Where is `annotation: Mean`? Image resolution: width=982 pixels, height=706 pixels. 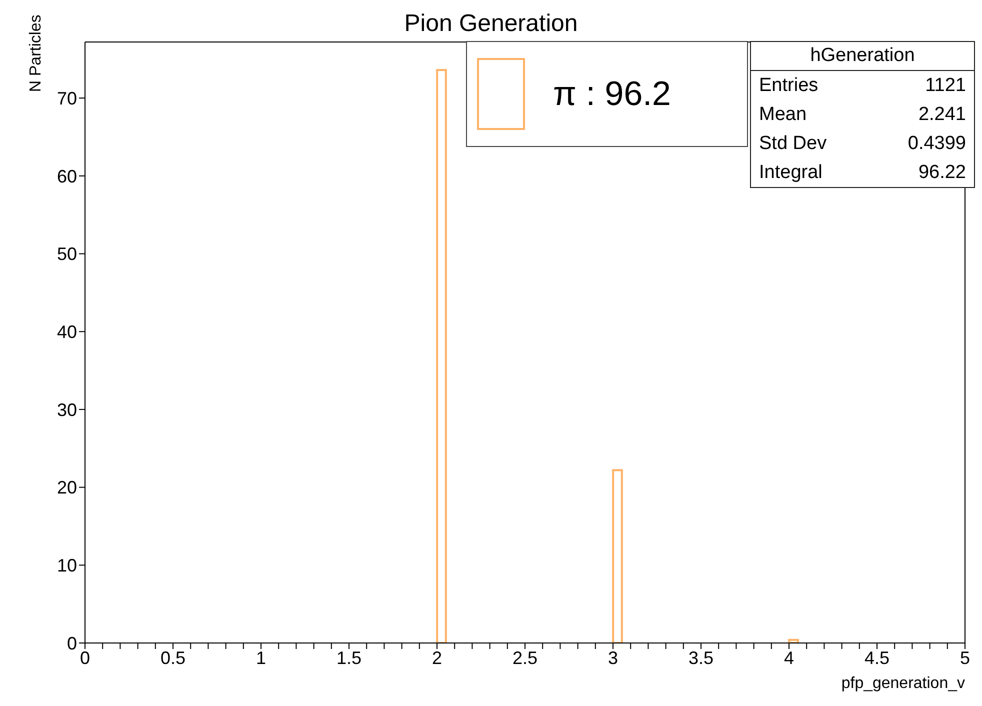
annotation: Mean is located at coordinates (783, 115).